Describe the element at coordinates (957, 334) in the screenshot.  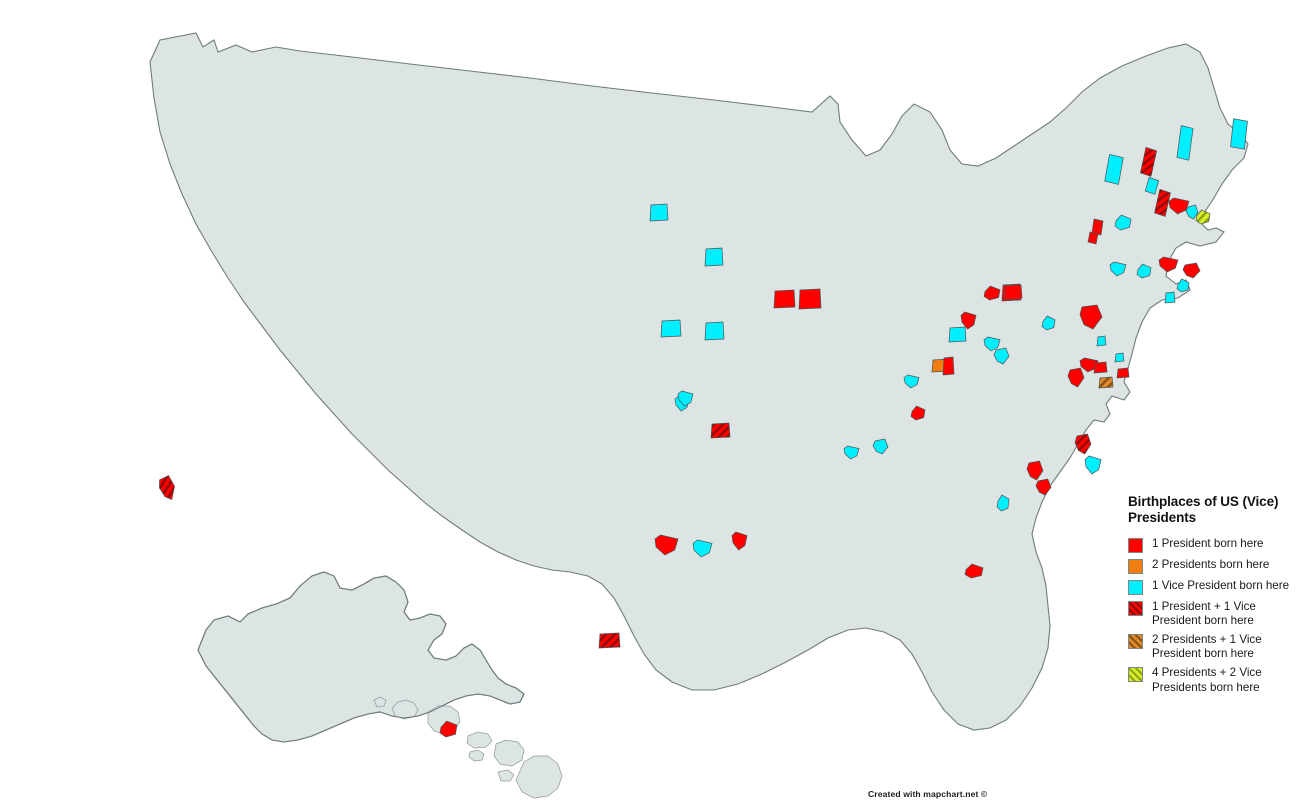
I see `marker-indiana-in: indiana-in — 1 Vice President born here` at that location.